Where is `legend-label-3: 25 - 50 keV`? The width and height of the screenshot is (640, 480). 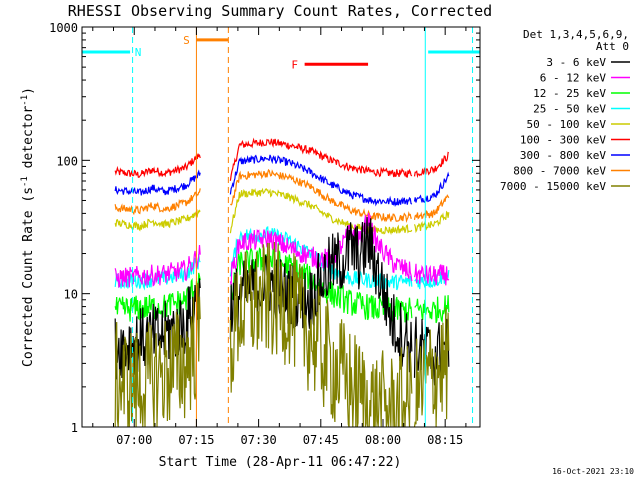 legend-label-3: 25 - 50 keV is located at coordinates (569, 109).